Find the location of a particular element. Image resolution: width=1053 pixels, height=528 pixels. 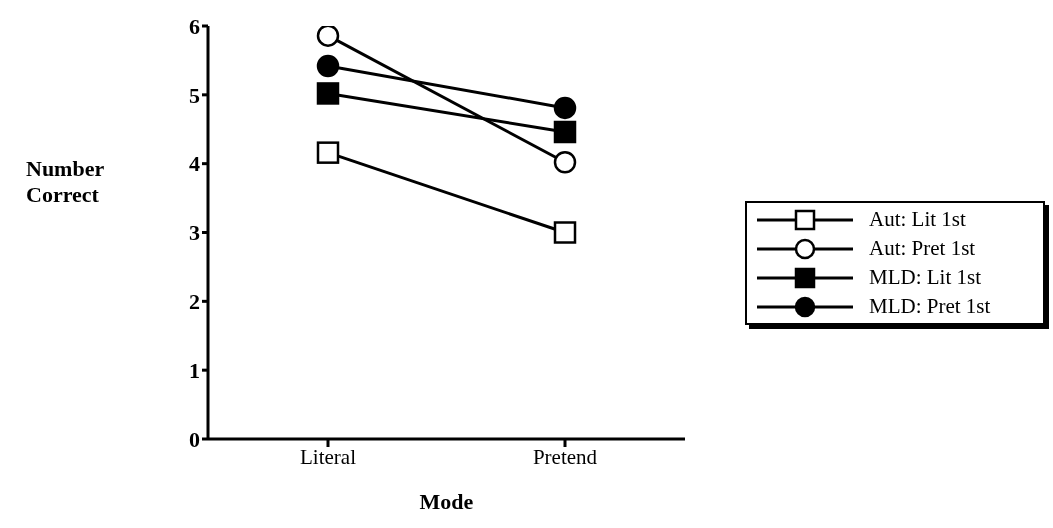

legend-label: MLD: Lit 1st is located at coordinates (925, 277).